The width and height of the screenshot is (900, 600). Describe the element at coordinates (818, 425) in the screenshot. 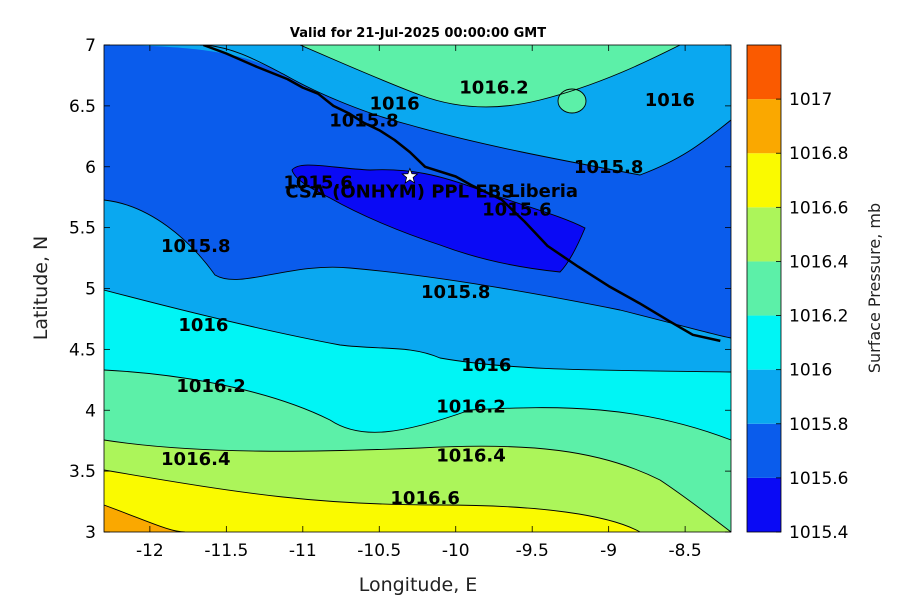

I see `colorbar-tick-label: 1015.8` at that location.